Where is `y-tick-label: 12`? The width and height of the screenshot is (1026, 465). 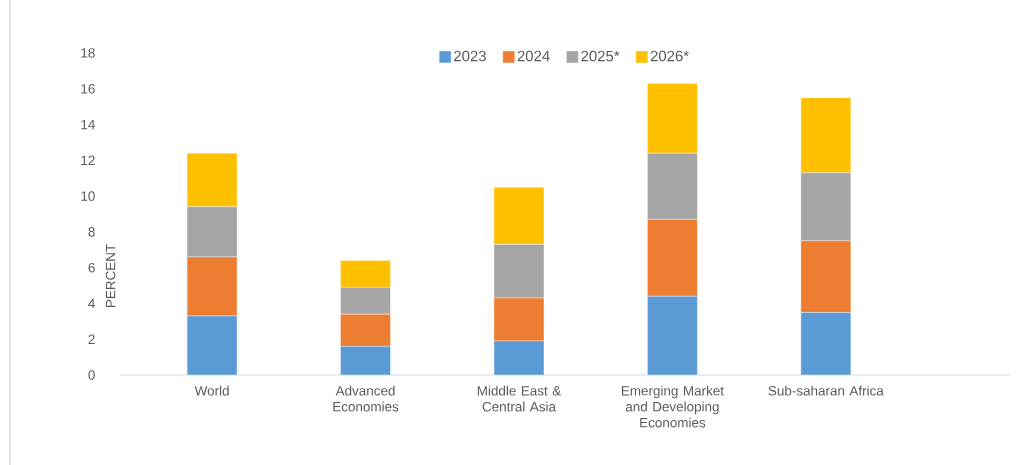 y-tick-label: 12 is located at coordinates (88, 160).